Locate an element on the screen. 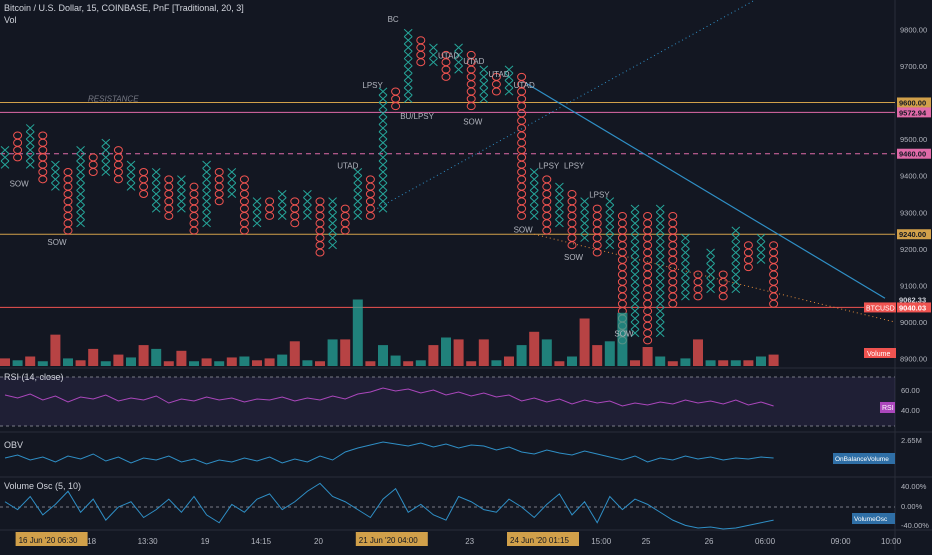 The image size is (932, 555). symbol-badge-label: BTCUSD is located at coordinates (880, 308).